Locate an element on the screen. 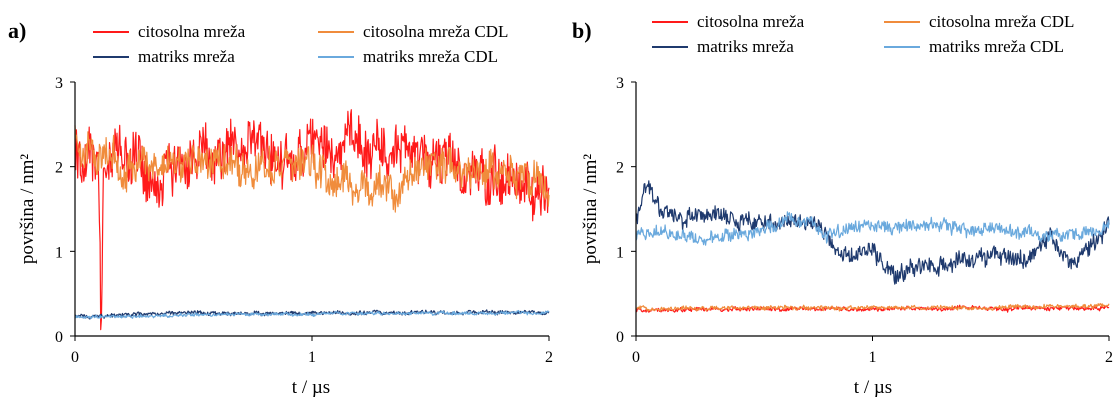  y-tick-label-a-1: 1 is located at coordinates (59, 252).